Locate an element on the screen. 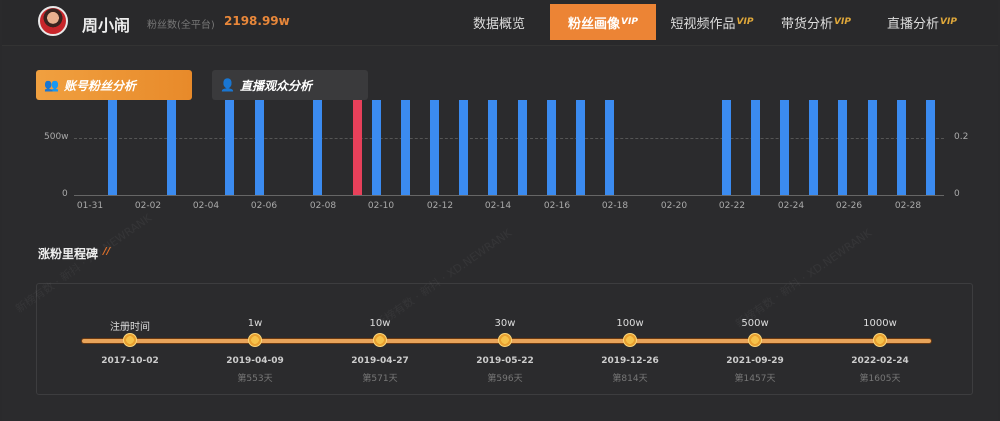 The height and width of the screenshot is (421, 1000). x-tick-label: 02-04 is located at coordinates (206, 206).